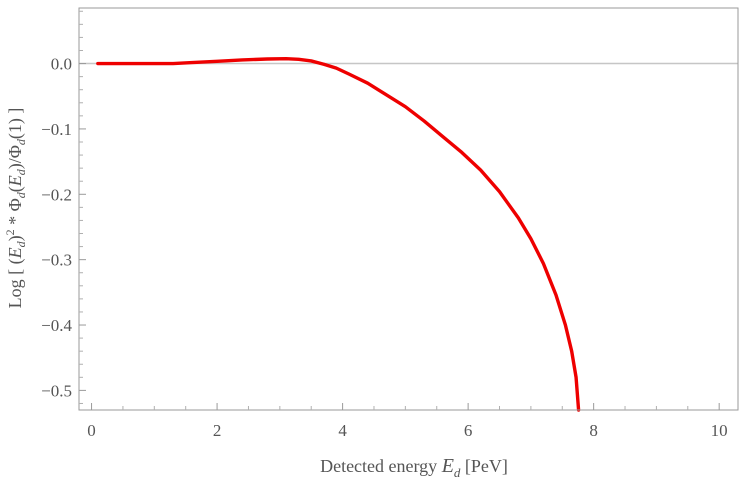 The height and width of the screenshot is (487, 747). What do you see at coordinates (61, 64) in the screenshot?
I see `y-tick-label: 0.0` at bounding box center [61, 64].